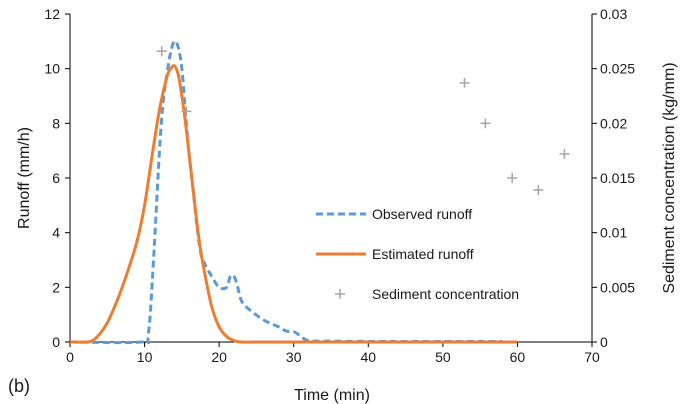 Image resolution: width=686 pixels, height=404 pixels. What do you see at coordinates (617, 178) in the screenshot?
I see `y2-tick-label: 0.015` at bounding box center [617, 178].